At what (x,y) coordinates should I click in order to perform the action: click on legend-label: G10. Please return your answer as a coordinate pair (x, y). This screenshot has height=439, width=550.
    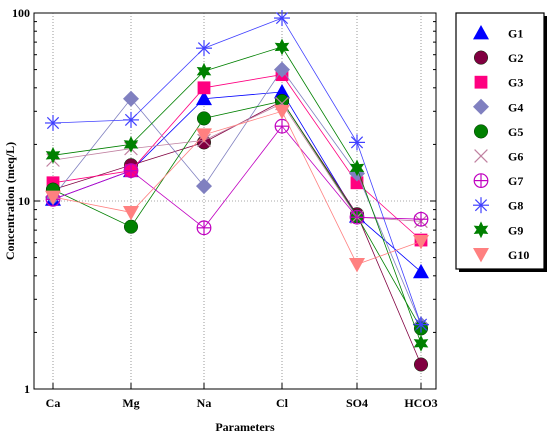
    Looking at the image, I should click on (518, 255).